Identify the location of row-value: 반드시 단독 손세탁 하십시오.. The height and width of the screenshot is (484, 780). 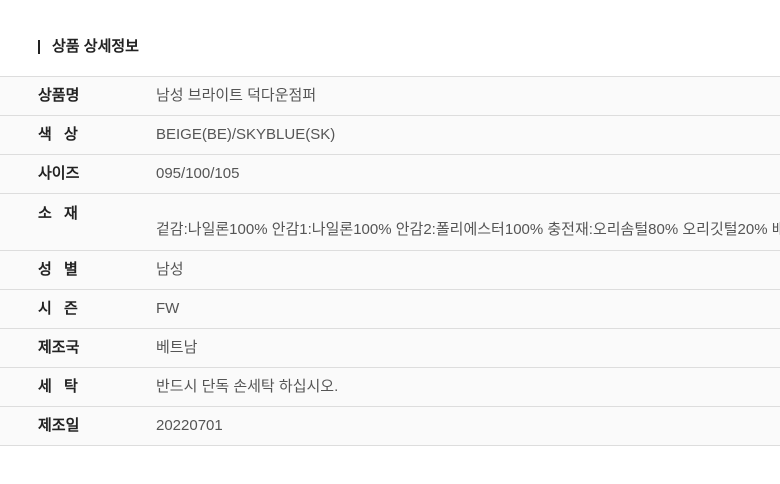
(247, 386).